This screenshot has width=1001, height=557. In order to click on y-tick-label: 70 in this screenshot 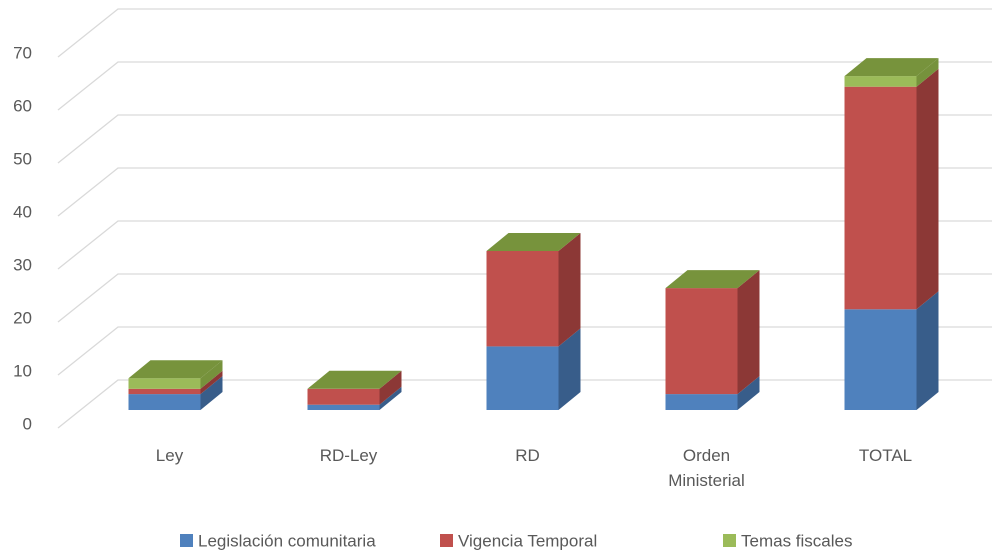, I will do `click(22, 52)`.